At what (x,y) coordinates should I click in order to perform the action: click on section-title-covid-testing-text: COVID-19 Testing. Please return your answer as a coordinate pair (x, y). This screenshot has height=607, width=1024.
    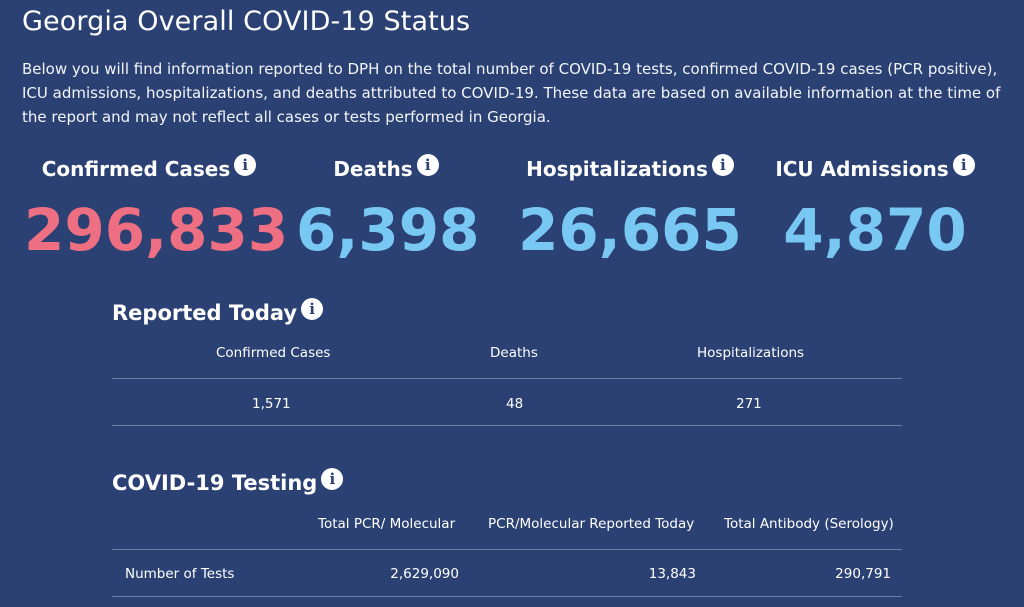
    Looking at the image, I should click on (215, 483).